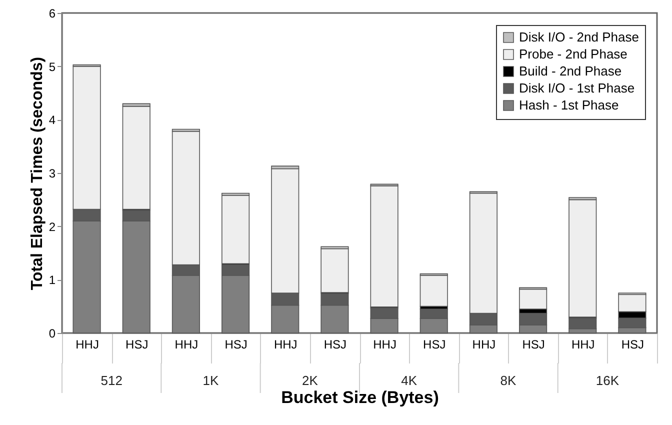 Image resolution: width=672 pixels, height=425 pixels. I want to click on legend-label: Disk I/O - 1st Phase, so click(577, 88).